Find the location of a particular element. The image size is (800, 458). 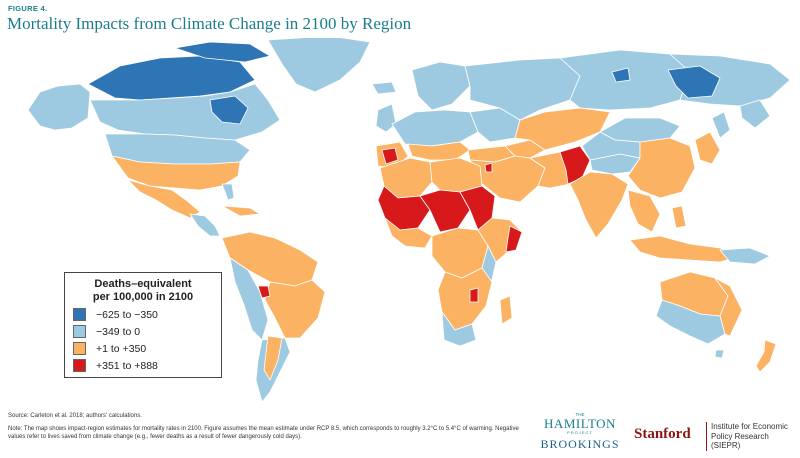

region-australia-east is located at coordinates (728, 307).